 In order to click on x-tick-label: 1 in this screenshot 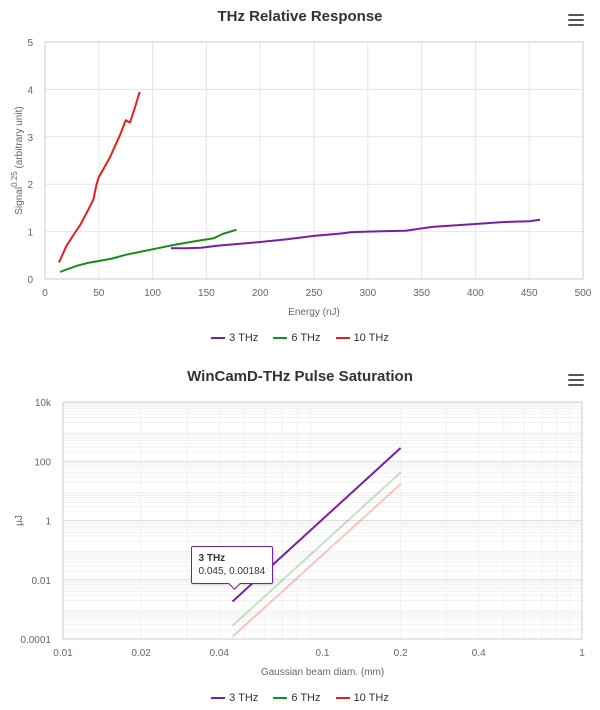, I will do `click(582, 653)`.